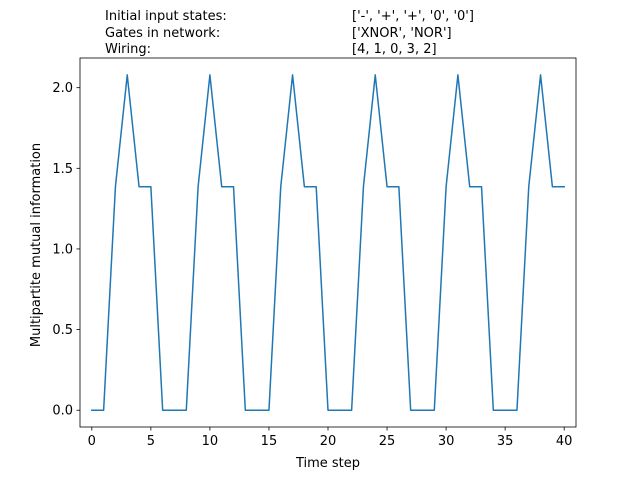  What do you see at coordinates (394, 49) in the screenshot?
I see `info-value-wiring: [4, 1, 0, 3, 2]` at bounding box center [394, 49].